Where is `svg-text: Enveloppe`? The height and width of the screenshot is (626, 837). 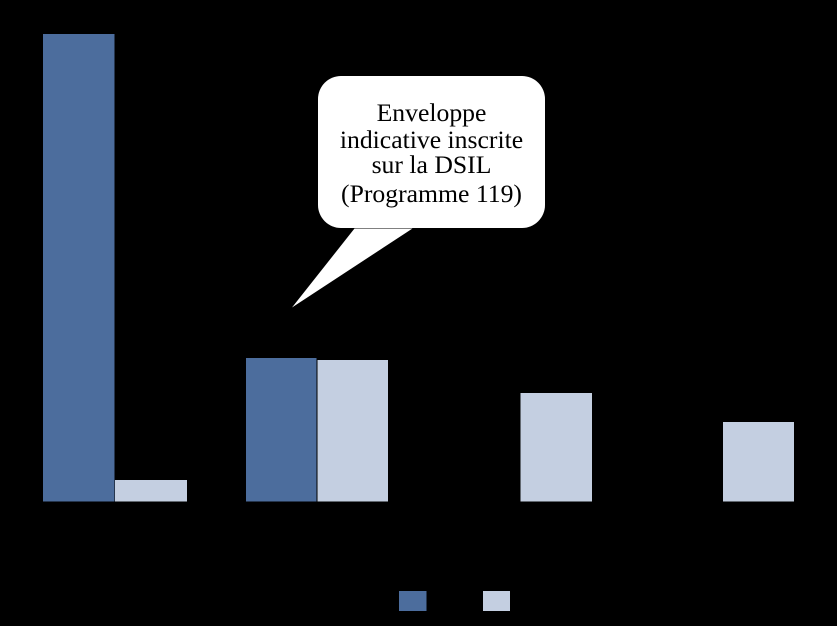
svg-text: Enveloppe is located at coordinates (432, 112).